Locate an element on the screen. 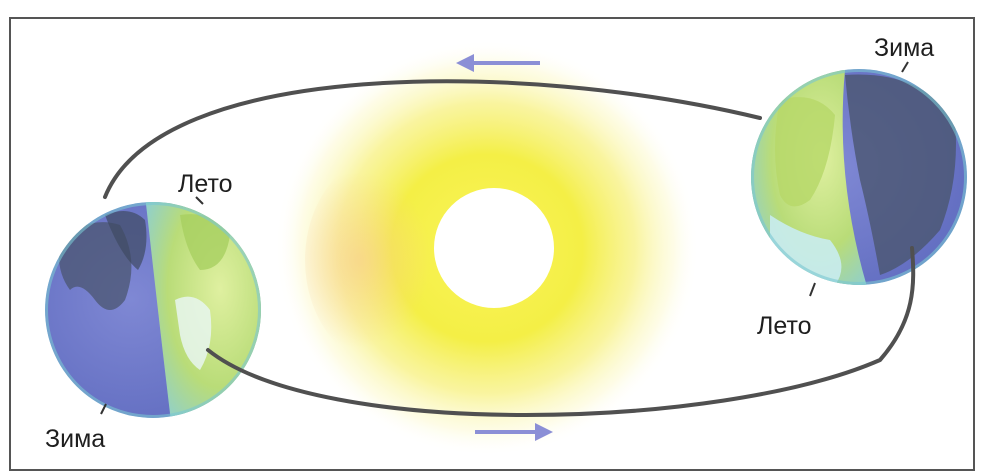 The image size is (981, 475). label-winter-left: Зима is located at coordinates (75, 439).